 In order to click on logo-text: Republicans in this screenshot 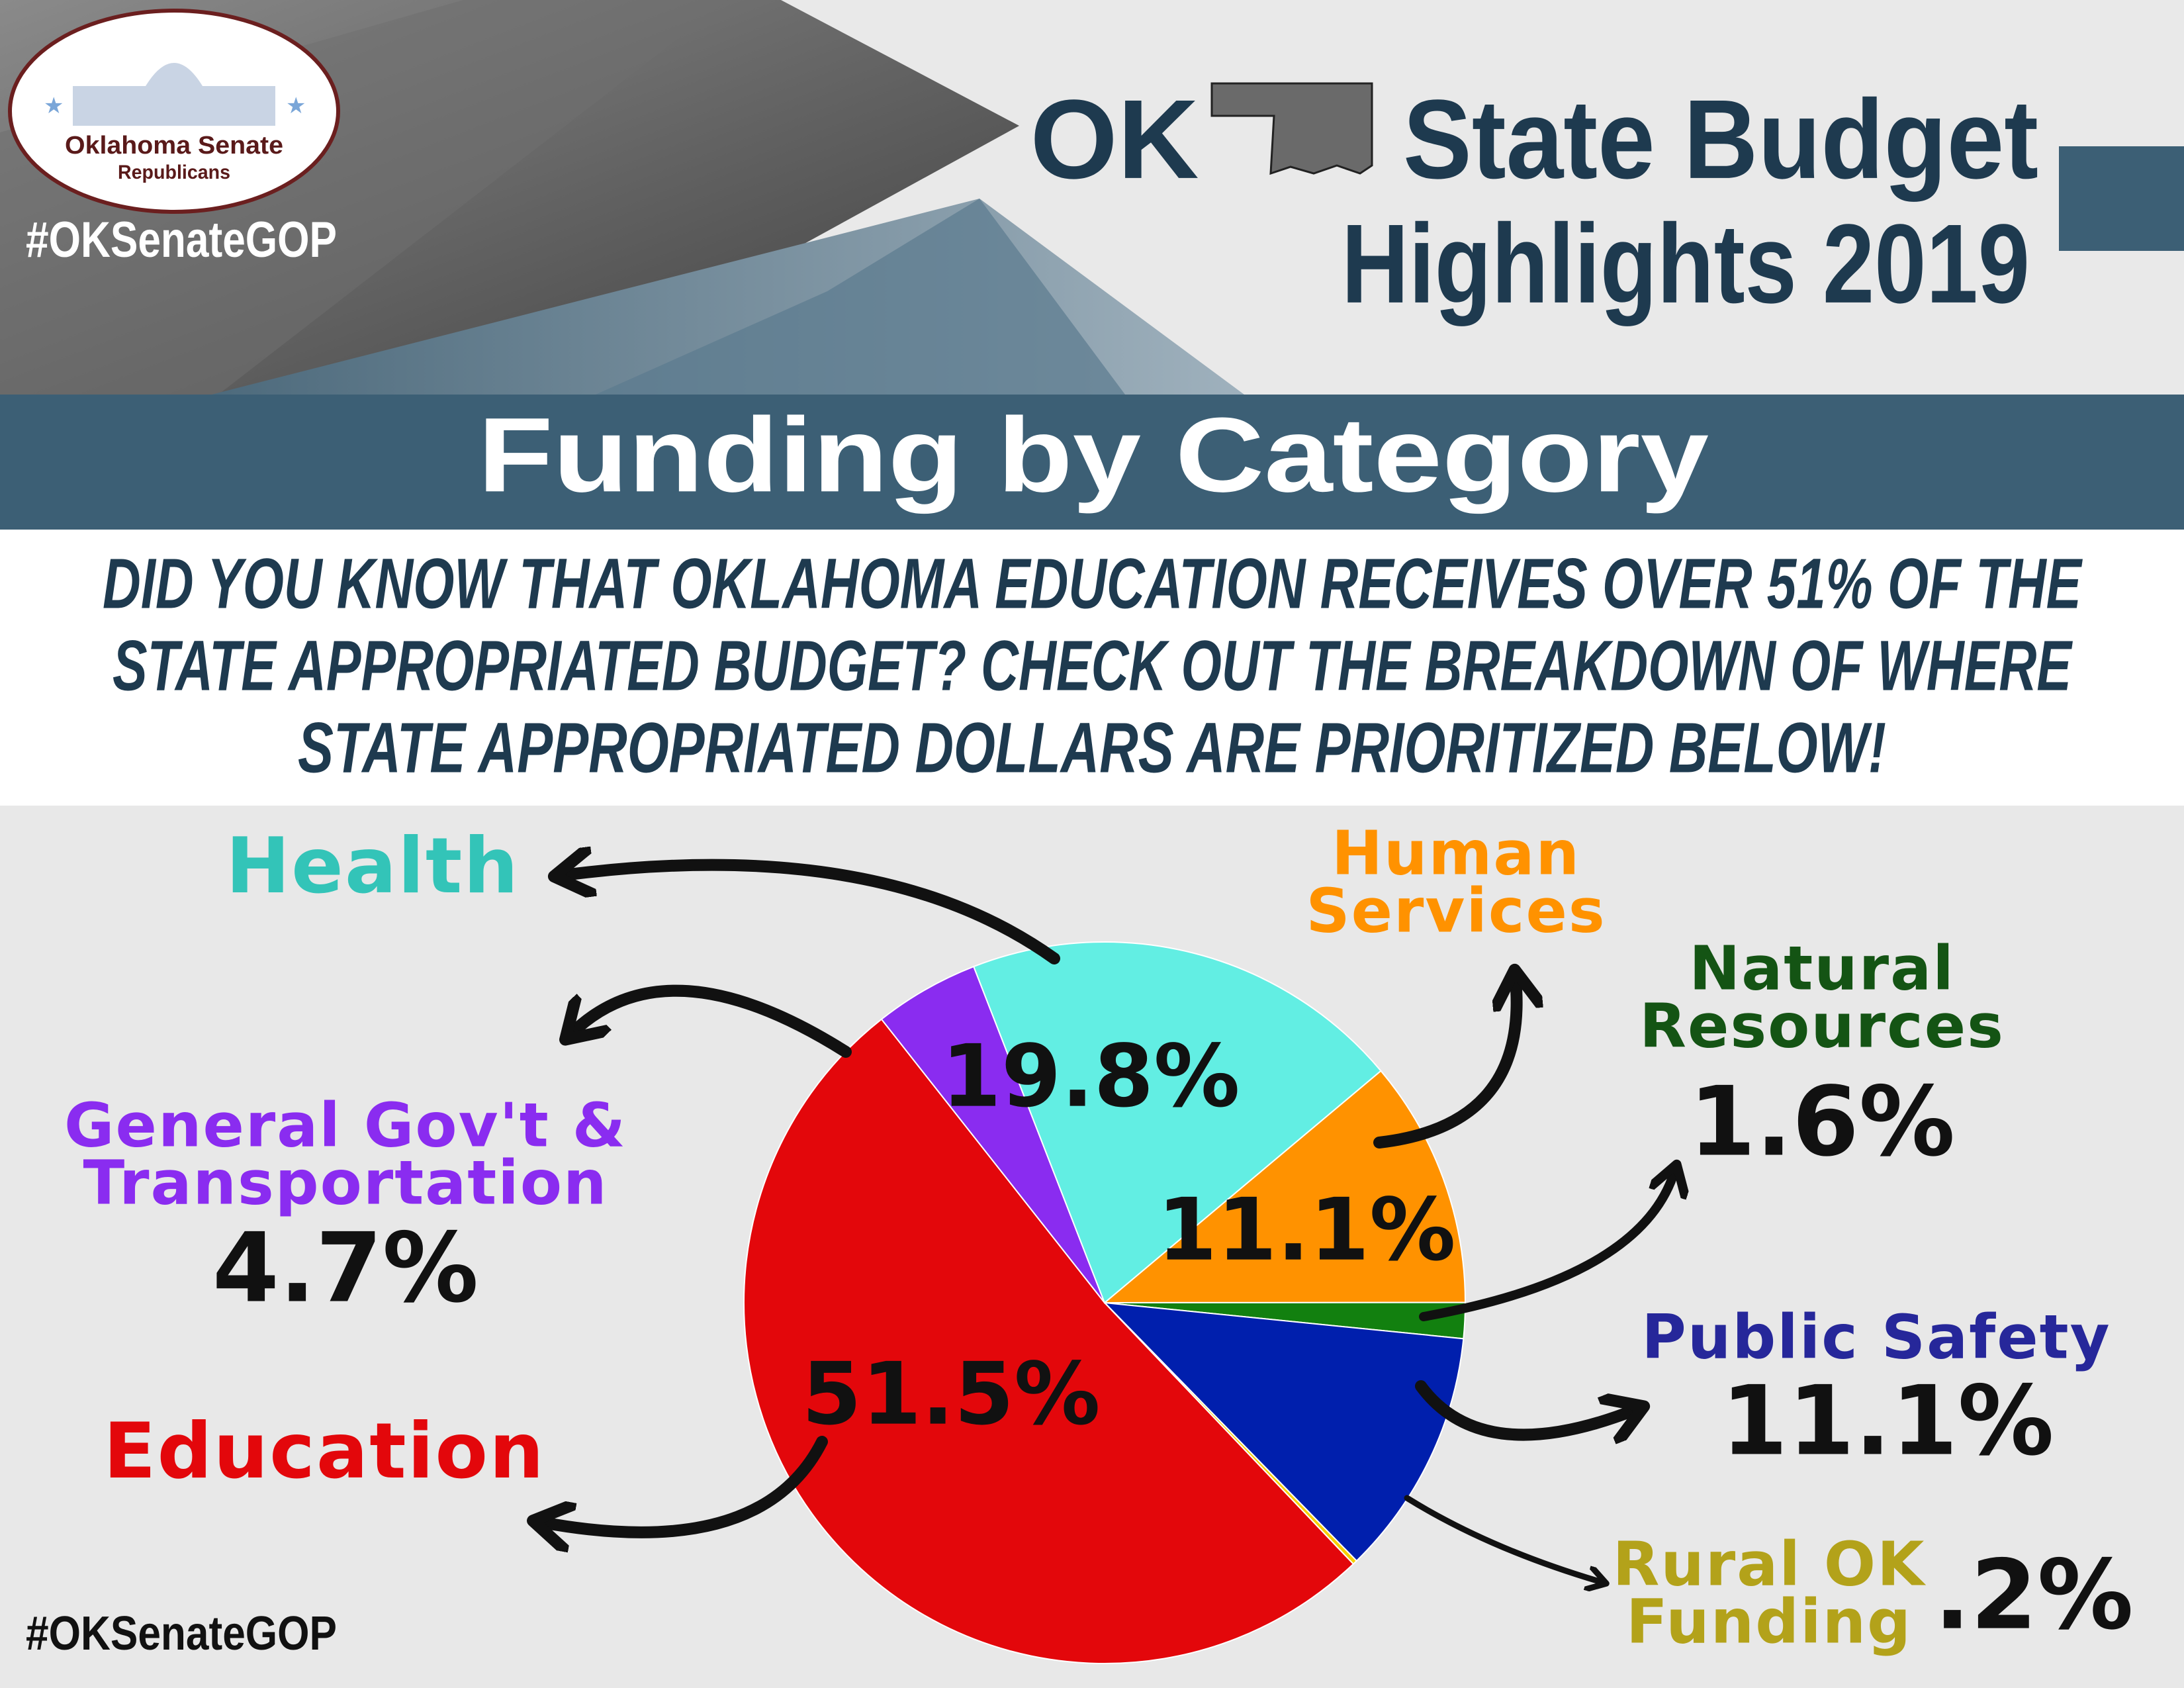, I will do `click(174, 173)`.